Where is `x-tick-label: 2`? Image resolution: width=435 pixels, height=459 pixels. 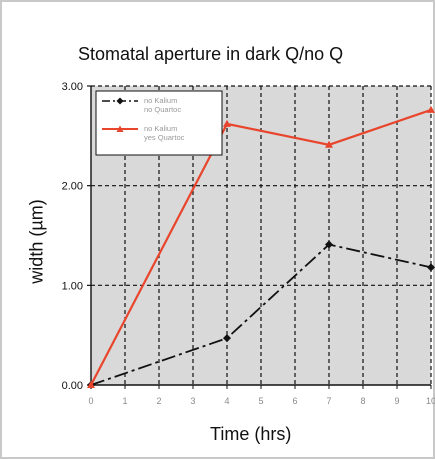
x-tick-label: 2 is located at coordinates (158, 401).